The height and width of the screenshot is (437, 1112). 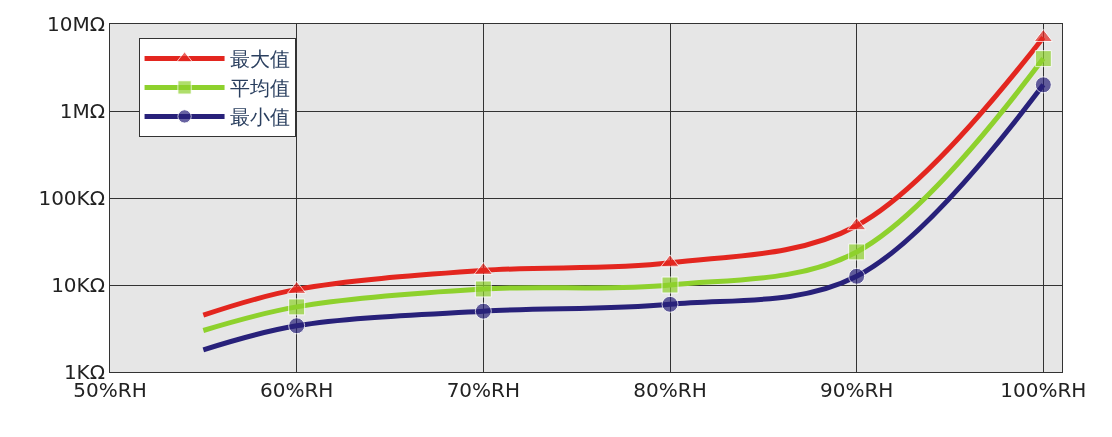 What do you see at coordinates (259, 88) in the screenshot?
I see `legend-label: 平均值` at bounding box center [259, 88].